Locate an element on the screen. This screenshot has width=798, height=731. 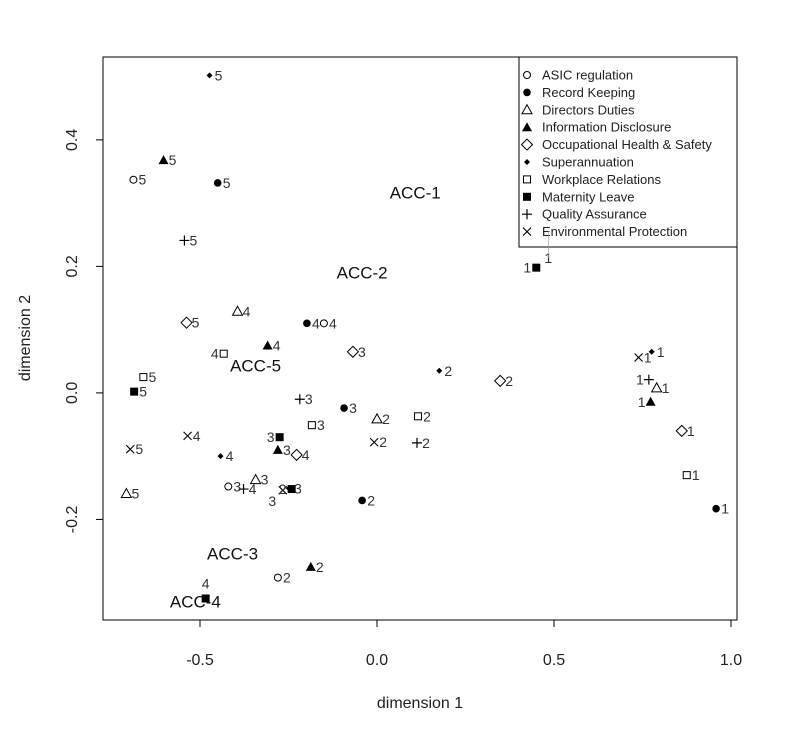
y-tick-label: 0.4 is located at coordinates (72, 140).